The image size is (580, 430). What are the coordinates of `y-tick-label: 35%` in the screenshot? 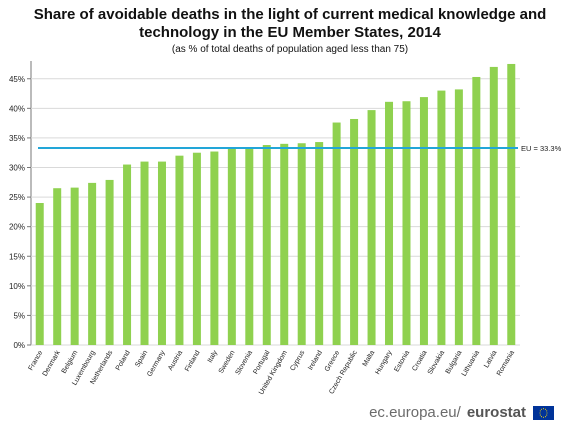 It's located at (17, 138).